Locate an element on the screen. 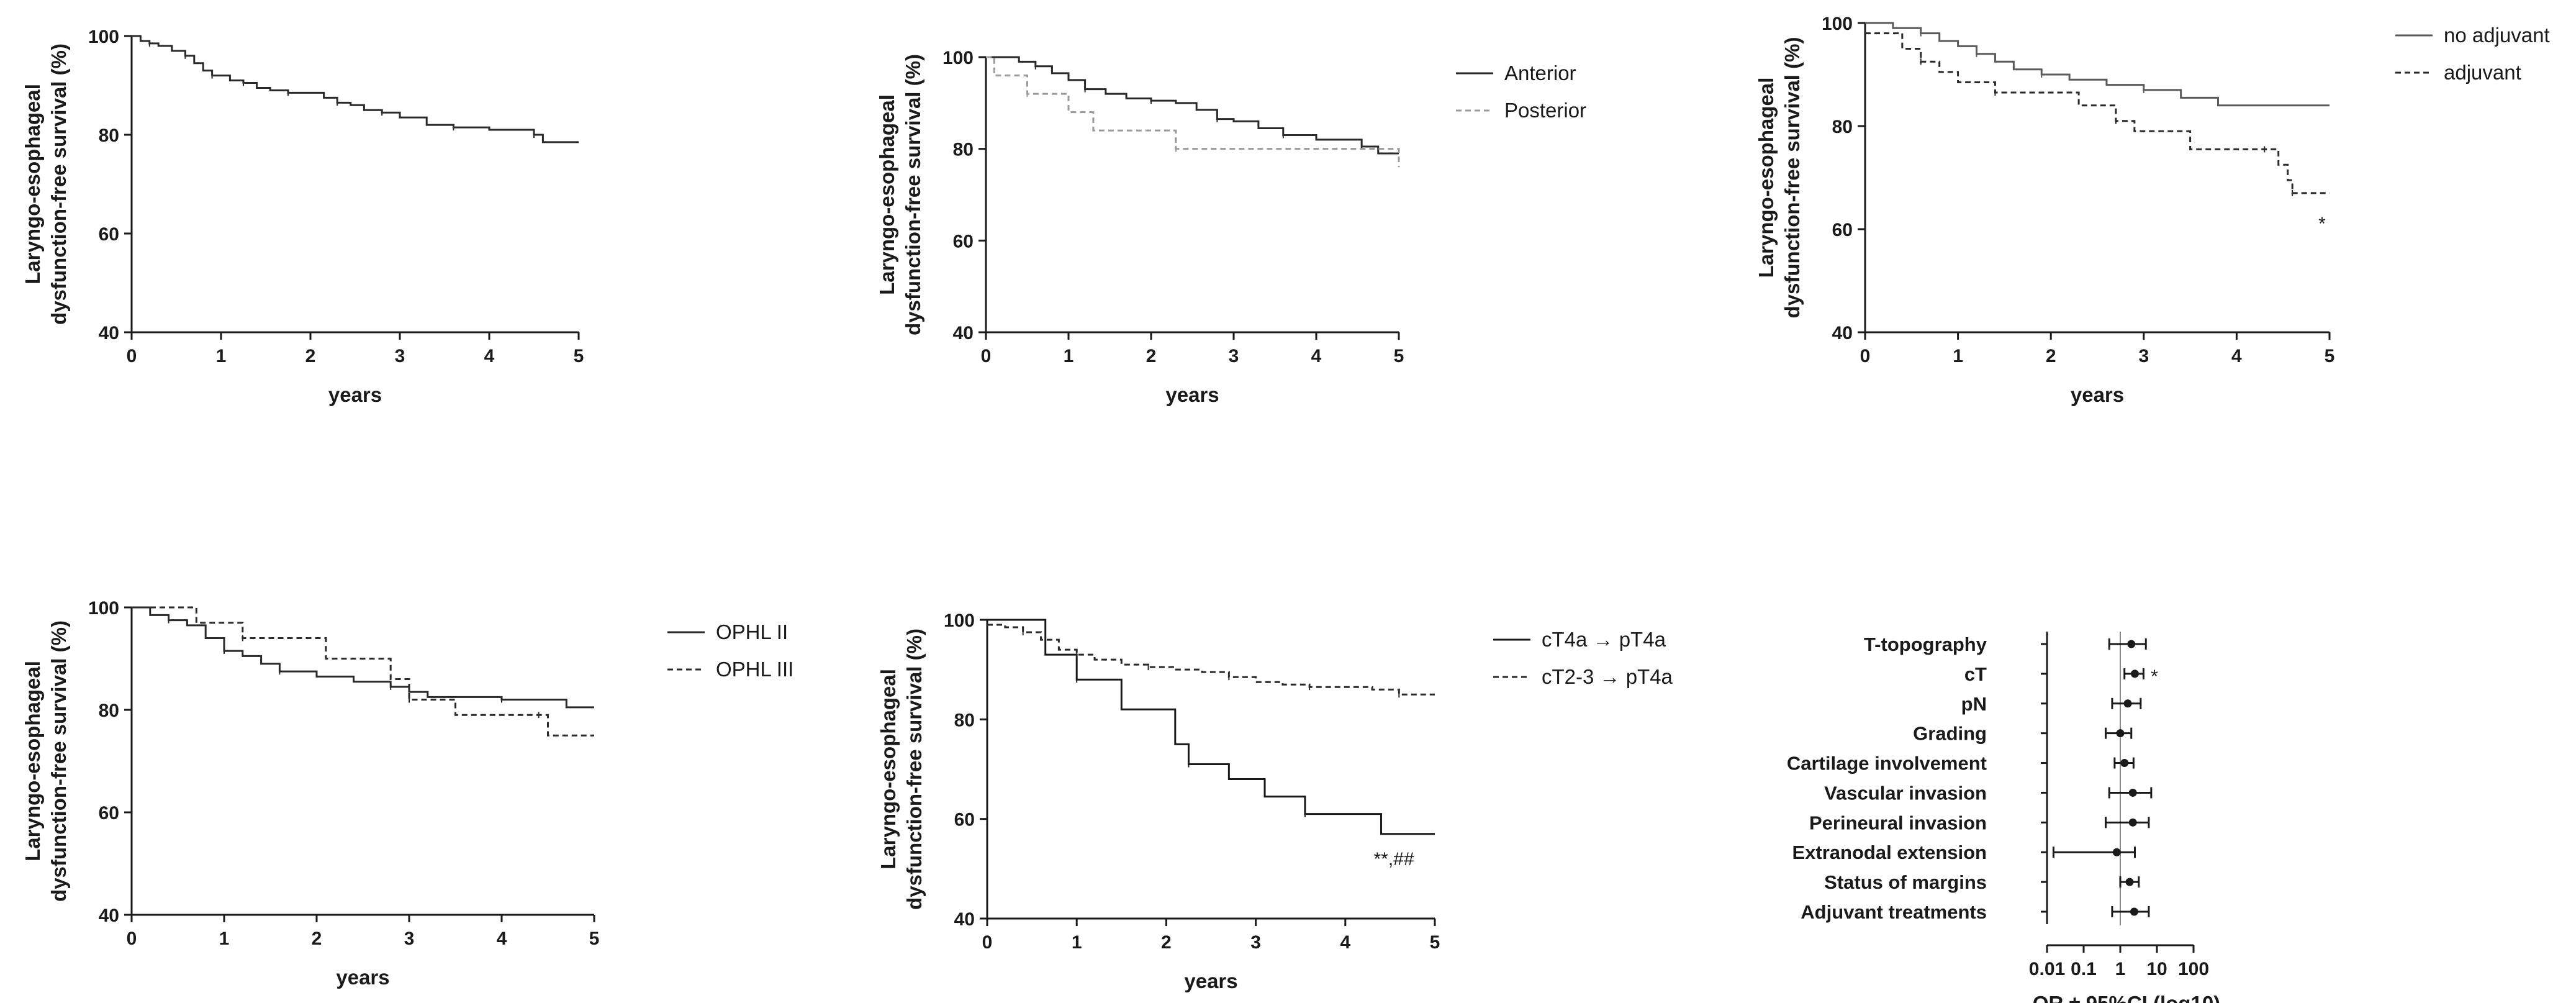 This screenshot has width=2576, height=1003. forest-significance-annotation: * is located at coordinates (2154, 676).